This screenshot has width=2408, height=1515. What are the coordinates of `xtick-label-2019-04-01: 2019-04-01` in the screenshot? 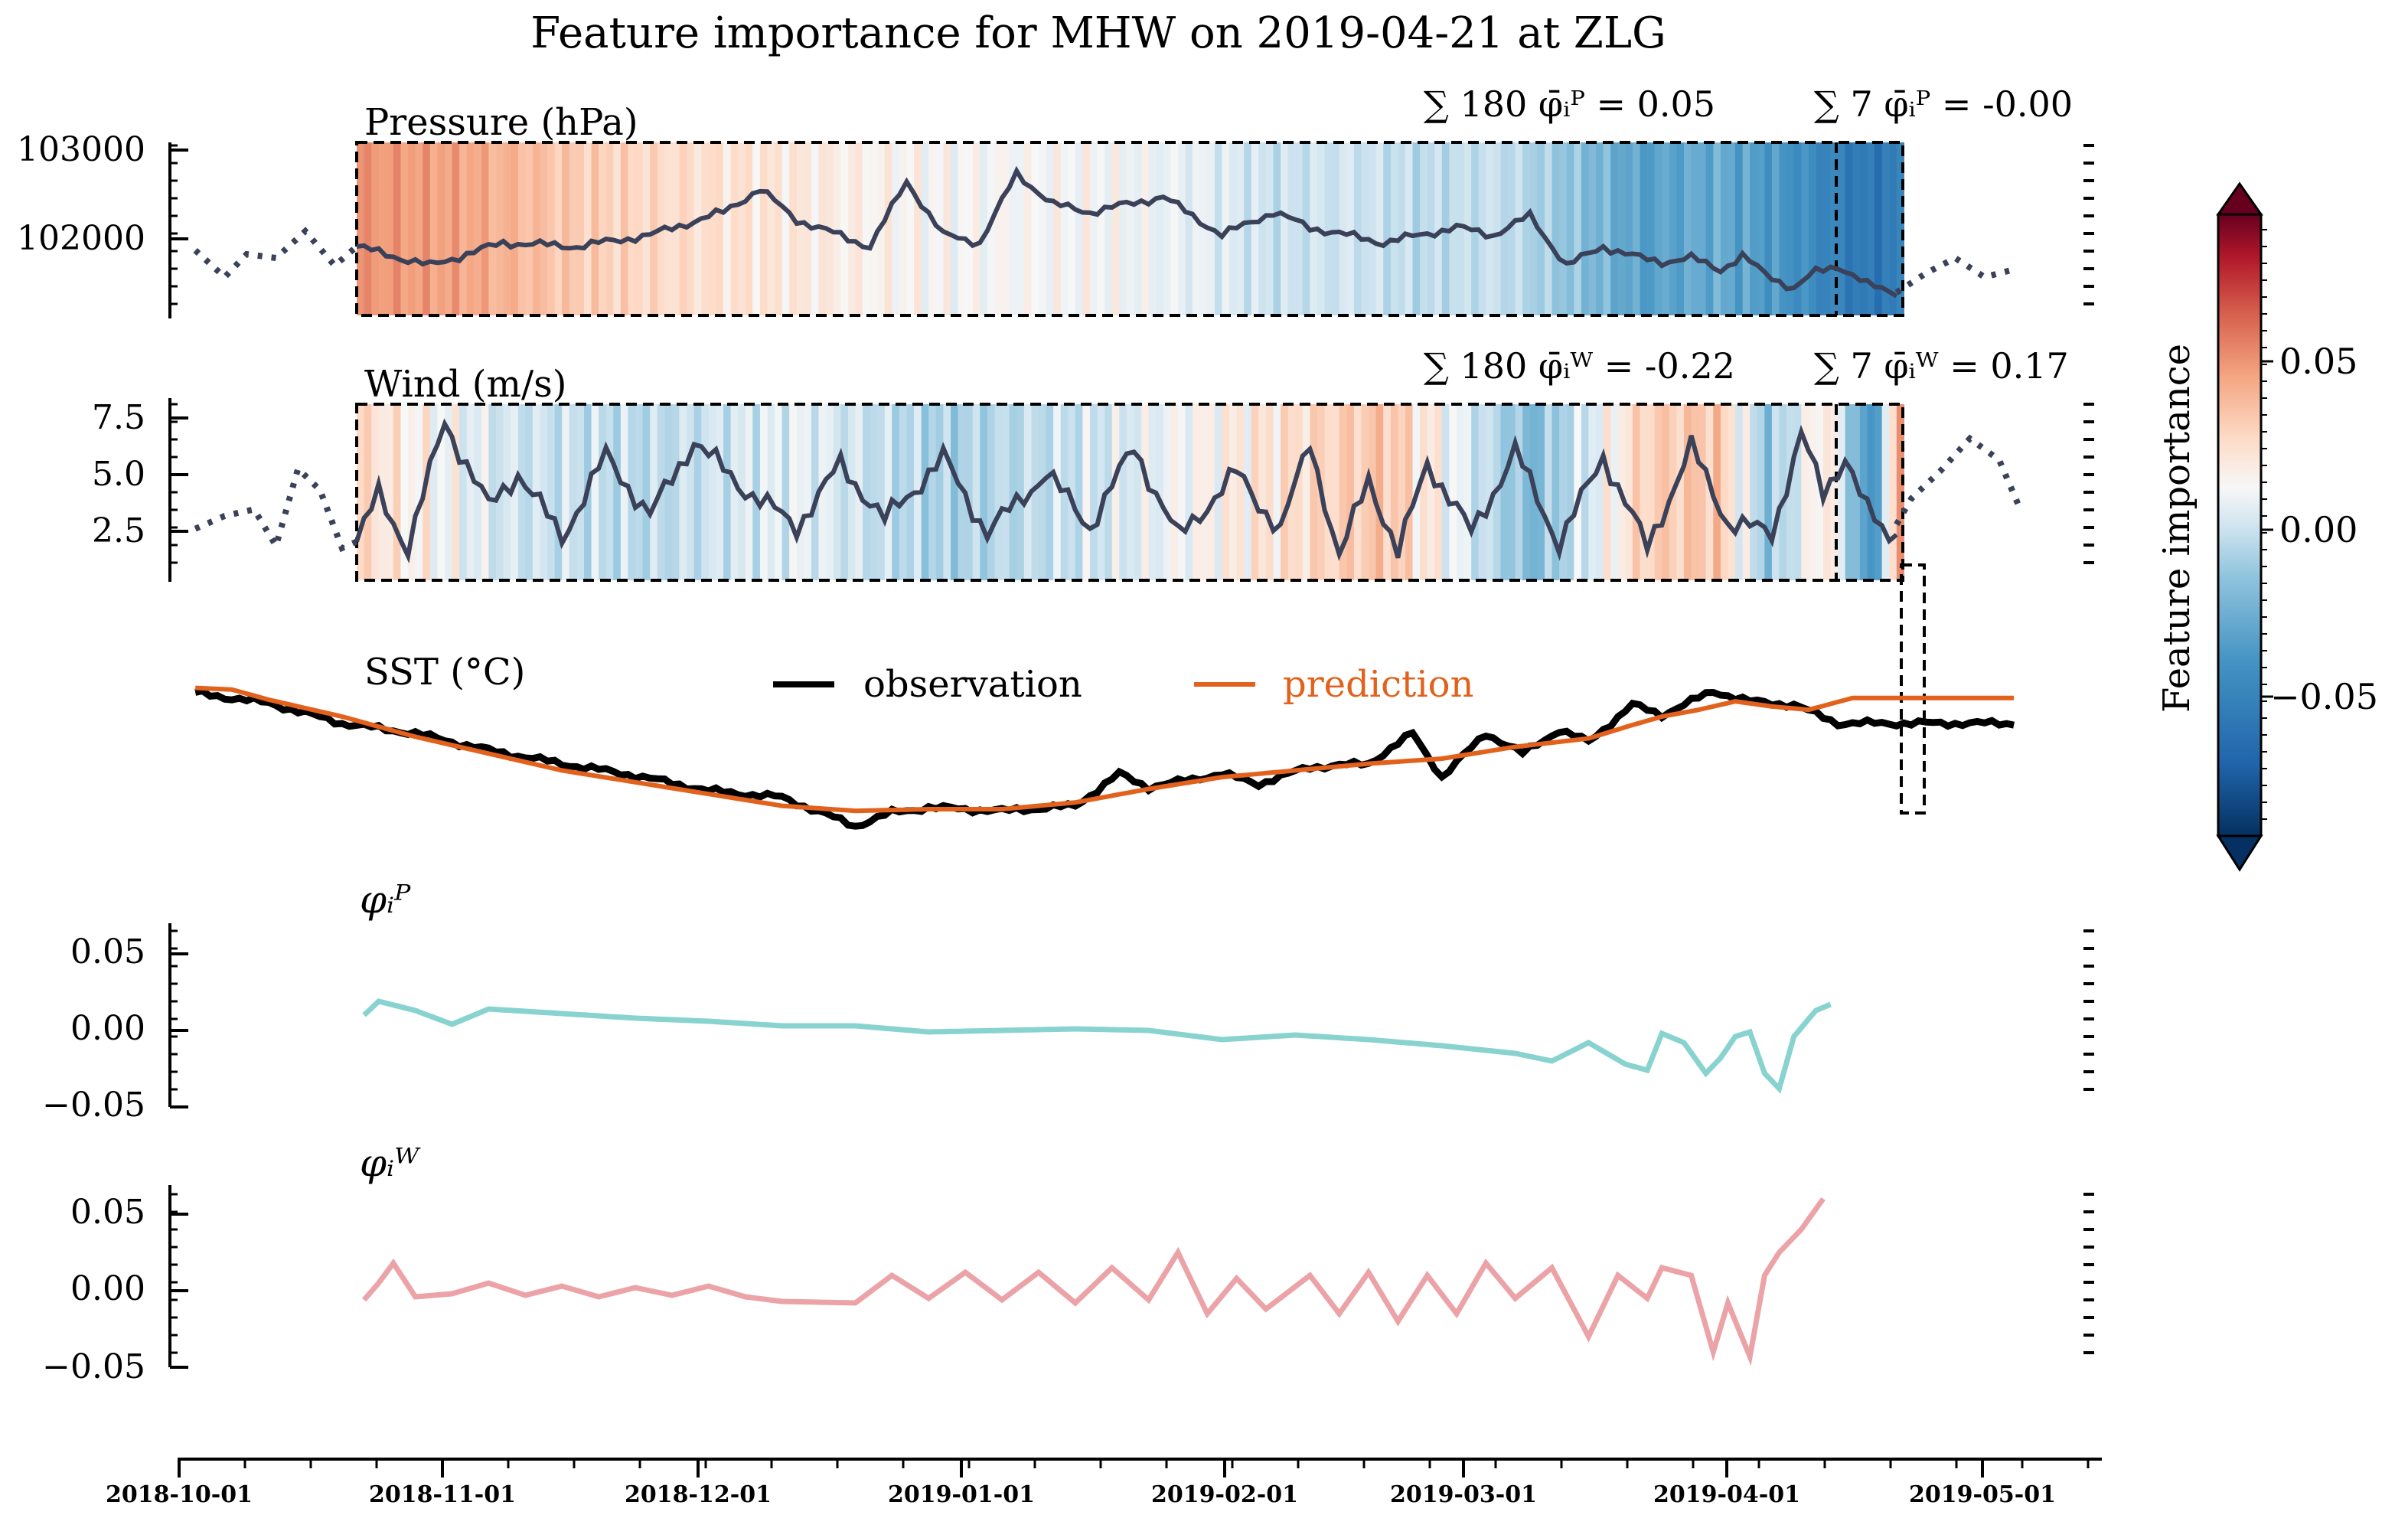 It's located at (1726, 1494).